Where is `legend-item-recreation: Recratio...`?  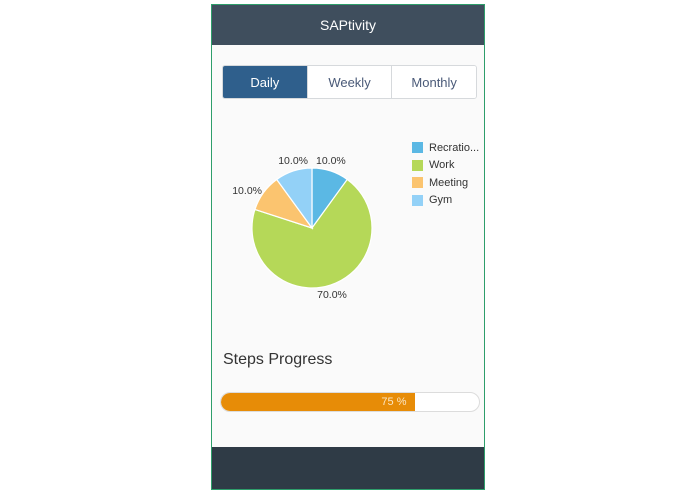 legend-item-recreation: Recratio... is located at coordinates (445, 148).